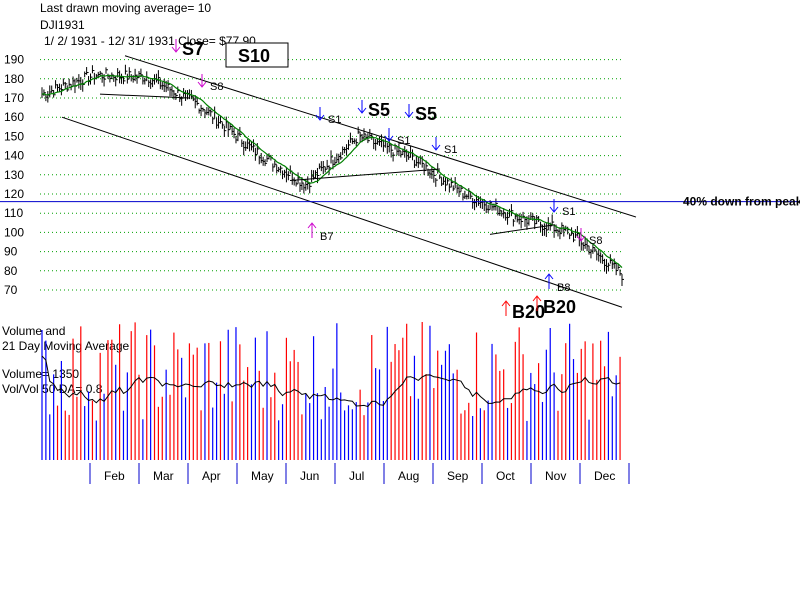  Describe the element at coordinates (14, 60) in the screenshot. I see `y-tick-label: 190` at that location.